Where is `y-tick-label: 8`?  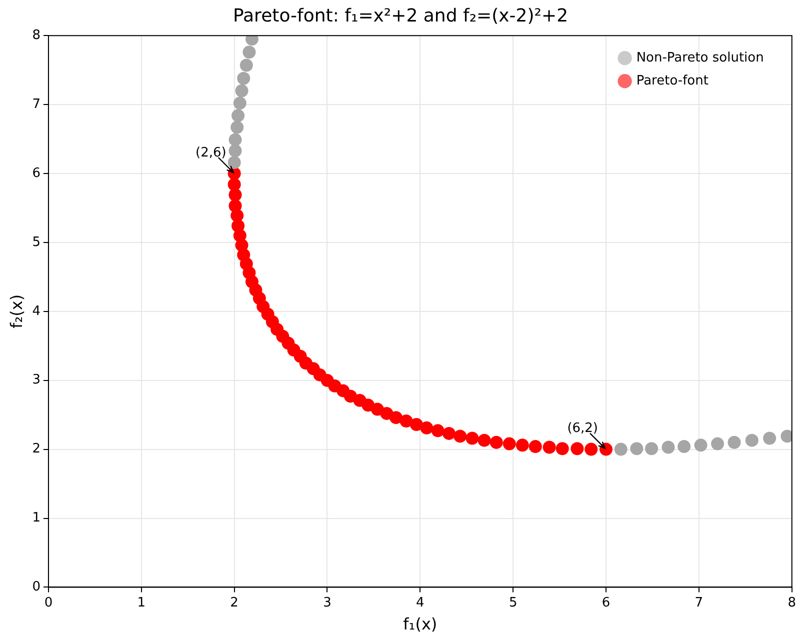
y-tick-label: 8 is located at coordinates (36, 35).